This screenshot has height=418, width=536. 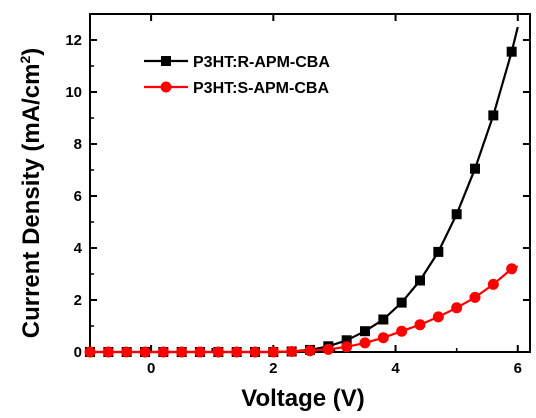 I want to click on y-tick-label: 0, so click(x=78, y=352).